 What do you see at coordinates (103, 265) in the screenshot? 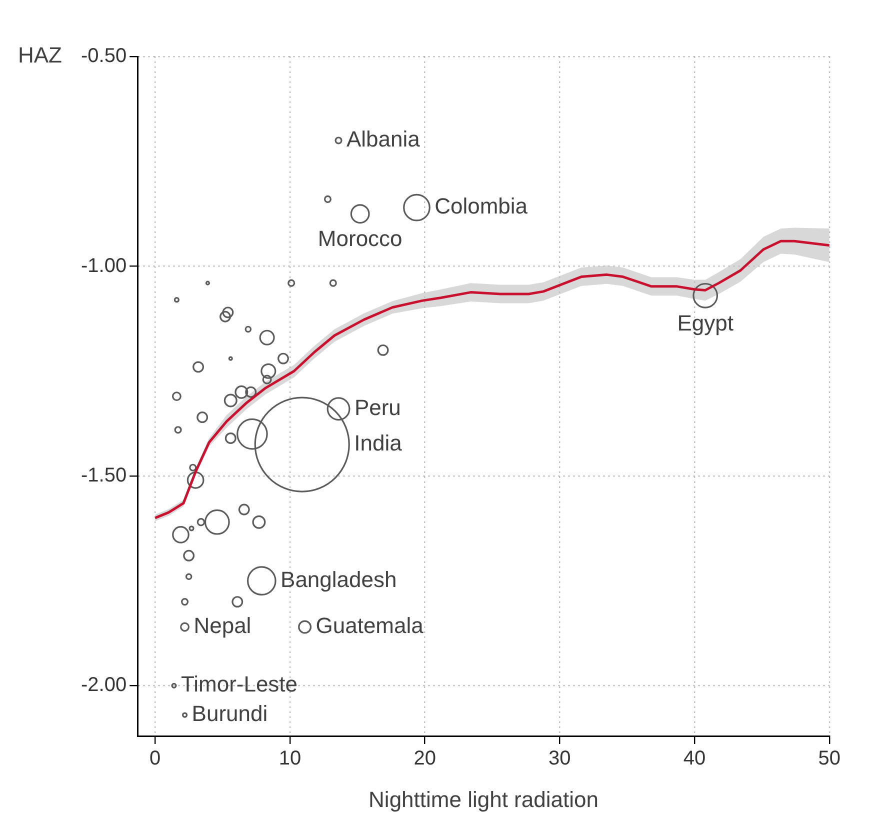
I see `y-tick-label: -1.00` at bounding box center [103, 265].